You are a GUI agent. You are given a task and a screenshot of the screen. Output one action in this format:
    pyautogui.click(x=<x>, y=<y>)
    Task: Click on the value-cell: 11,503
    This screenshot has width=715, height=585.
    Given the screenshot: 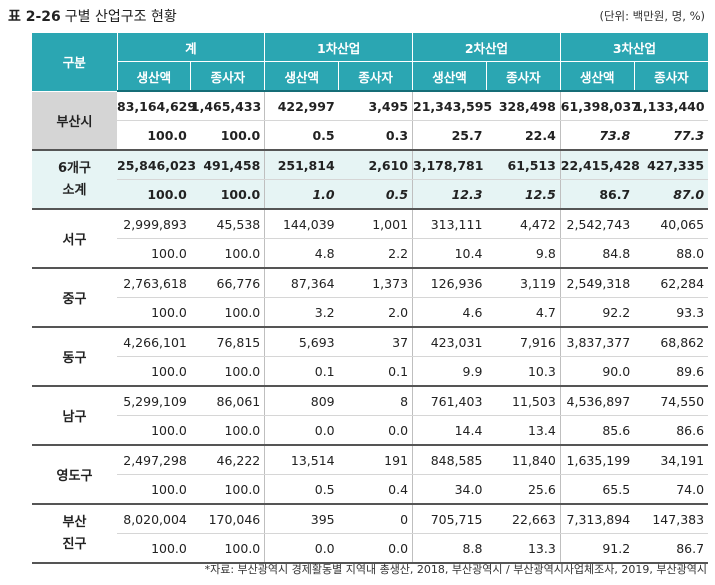 What is the action you would take?
    pyautogui.click(x=523, y=401)
    